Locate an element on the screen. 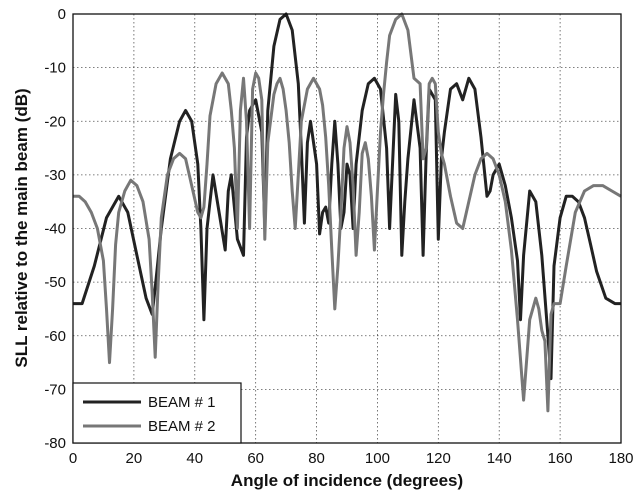  x-tick-labels: 0 20 40 60 80 100 120 140 160 180 is located at coordinates (351, 458).